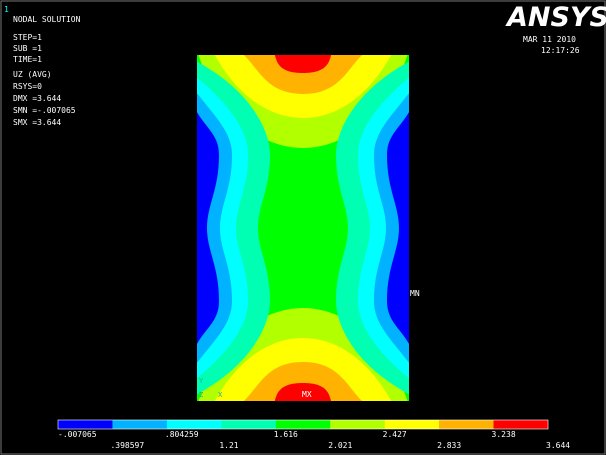 The image size is (606, 455). I want to click on time: 12:17:26, so click(560, 50).